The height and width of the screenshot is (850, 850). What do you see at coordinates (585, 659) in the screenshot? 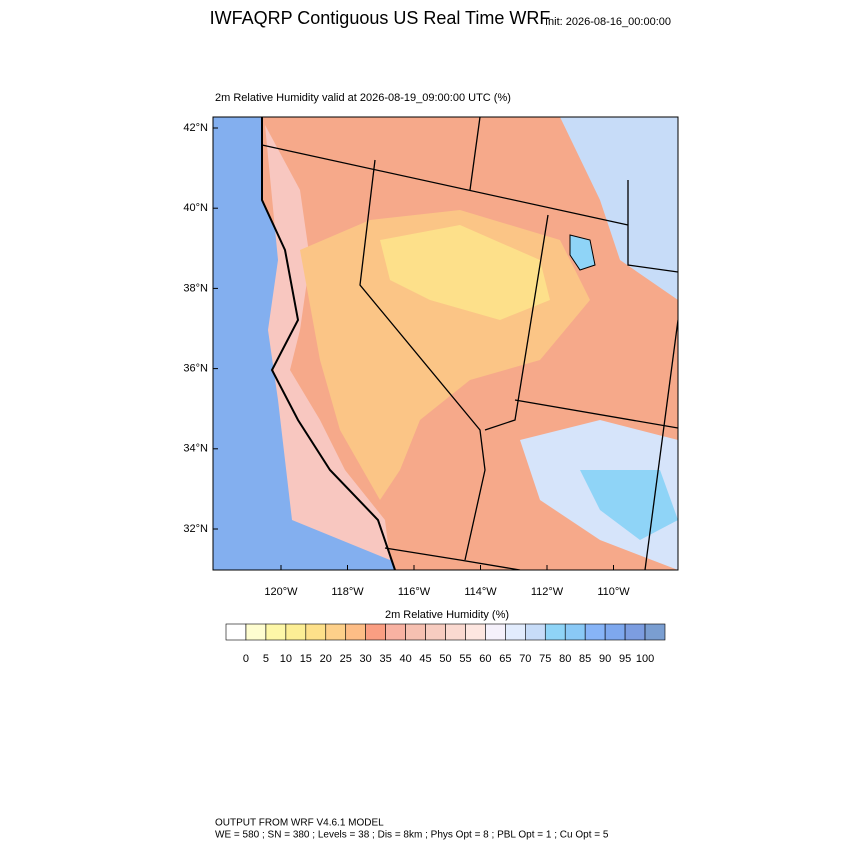
I see `colorbar-label: 85` at bounding box center [585, 659].